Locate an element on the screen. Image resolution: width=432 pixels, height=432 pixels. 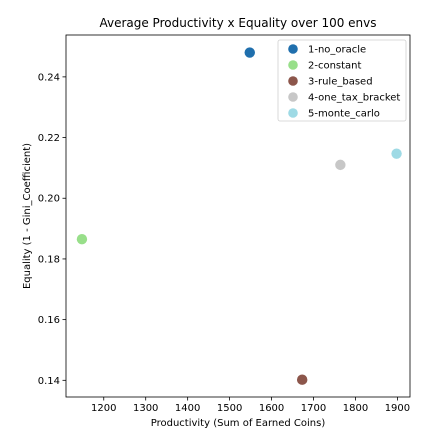
x-tick-label: 1600 is located at coordinates (271, 408).